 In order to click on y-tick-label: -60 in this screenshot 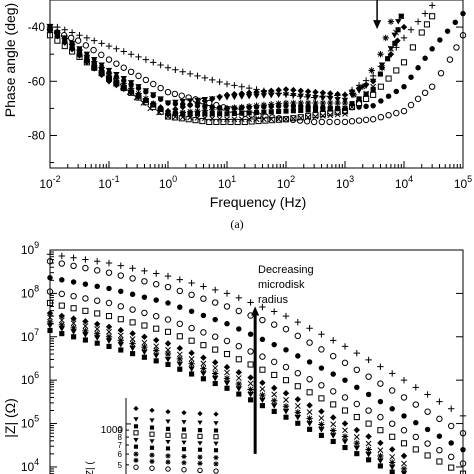, I will do `click(37, 81)`.